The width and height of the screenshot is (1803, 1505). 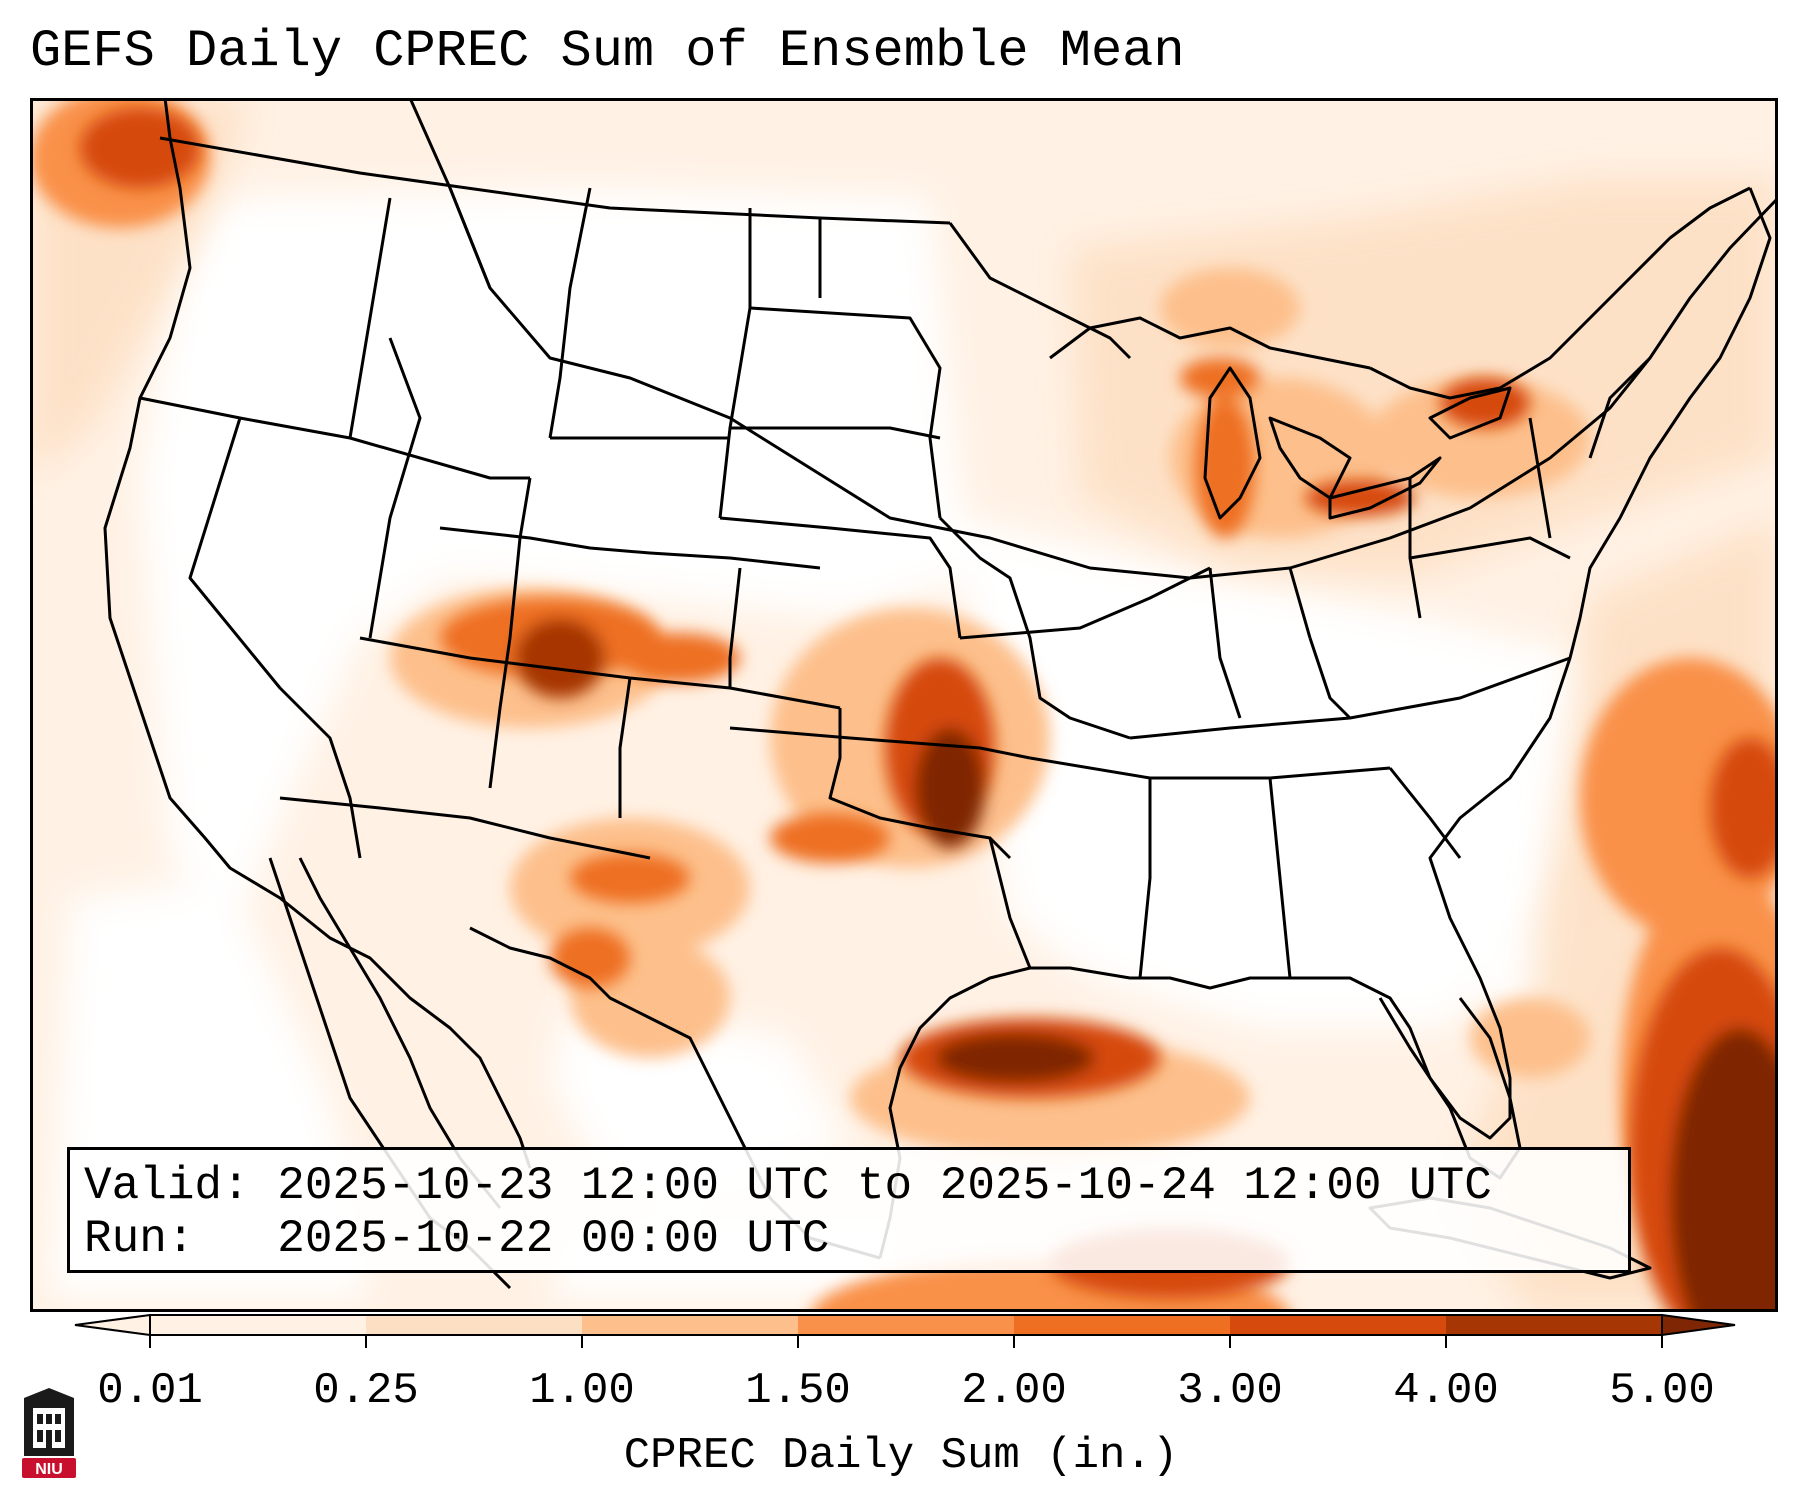 What do you see at coordinates (112, 1325) in the screenshot?
I see `colorbar-extend-min` at bounding box center [112, 1325].